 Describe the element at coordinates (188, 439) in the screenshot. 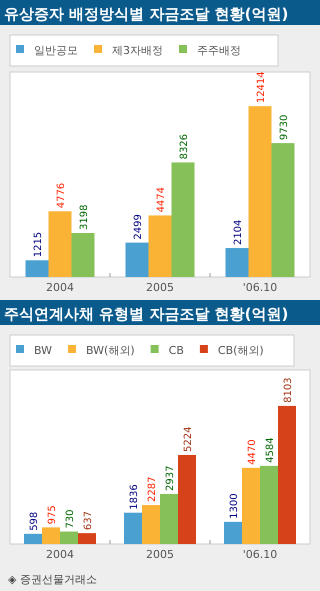

I see `data-label: 5224` at that location.